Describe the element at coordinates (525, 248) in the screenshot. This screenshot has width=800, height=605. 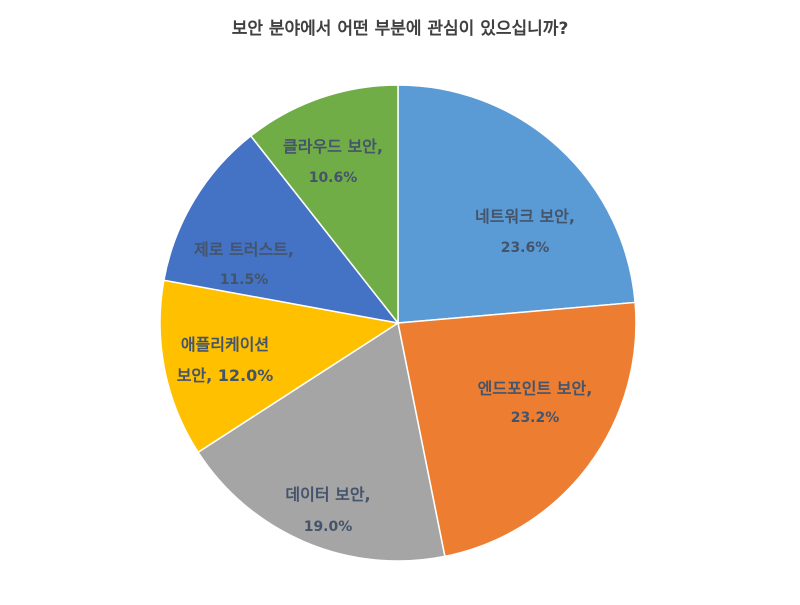
I see `slice-value-1: 23.6%` at that location.